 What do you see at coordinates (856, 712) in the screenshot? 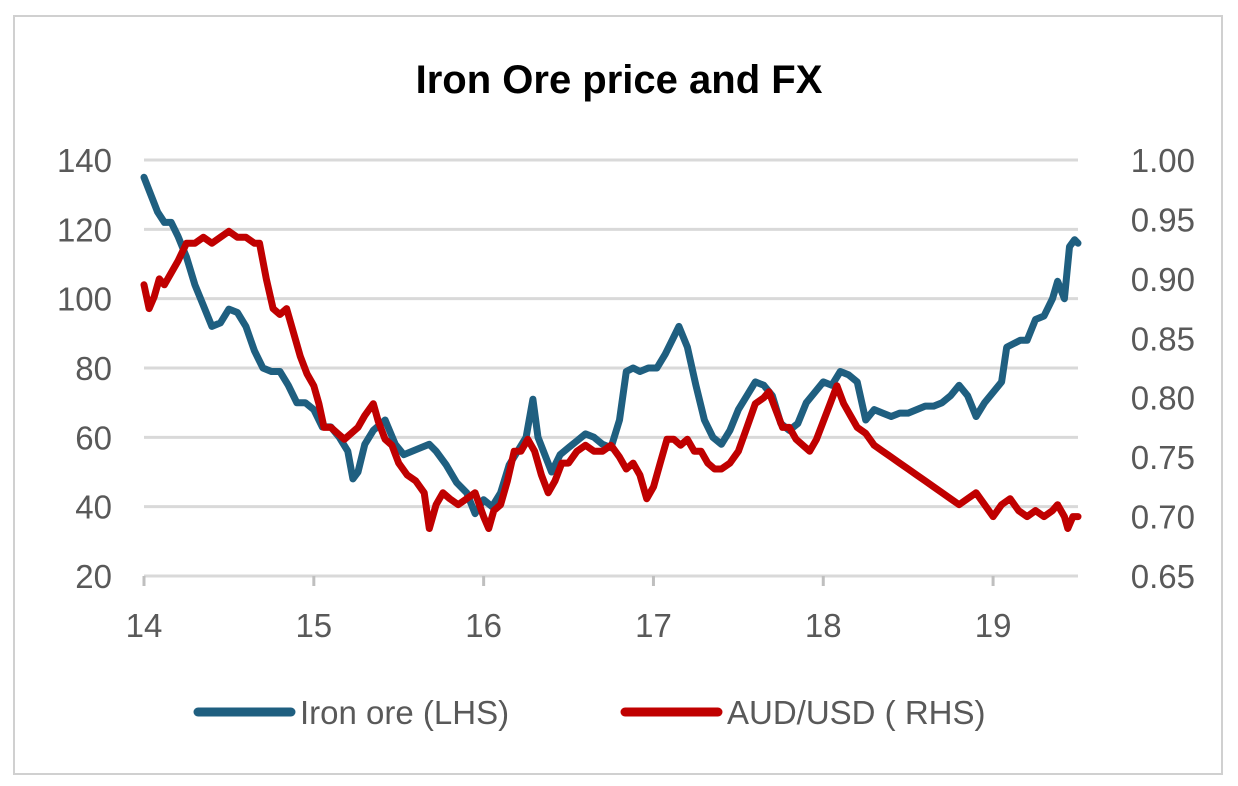
I see `legend-label: AUD/USD ( RHS)` at bounding box center [856, 712].